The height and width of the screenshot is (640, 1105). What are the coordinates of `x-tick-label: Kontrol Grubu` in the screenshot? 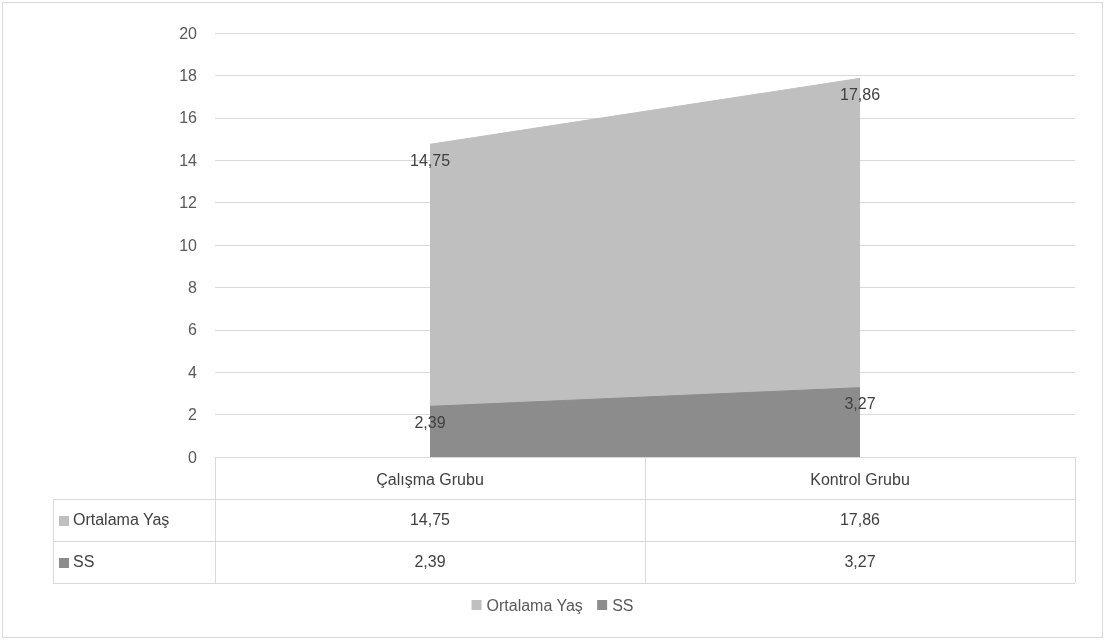 It's located at (860, 479).